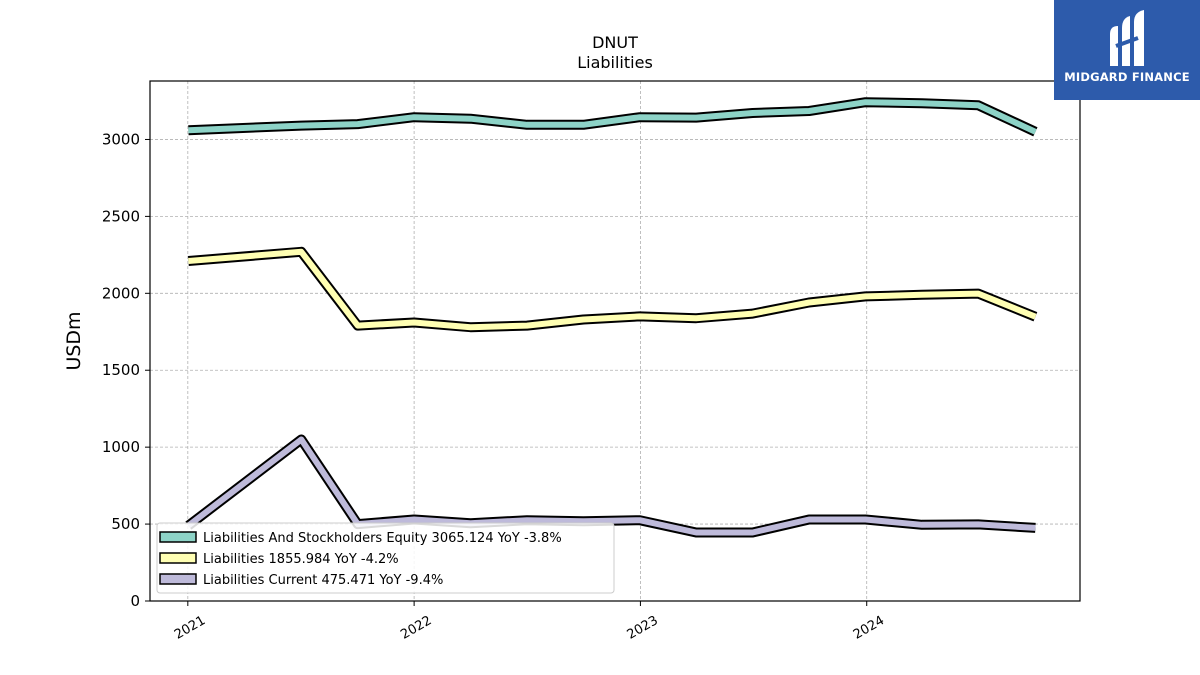  I want to click on legend-box, so click(385, 558).